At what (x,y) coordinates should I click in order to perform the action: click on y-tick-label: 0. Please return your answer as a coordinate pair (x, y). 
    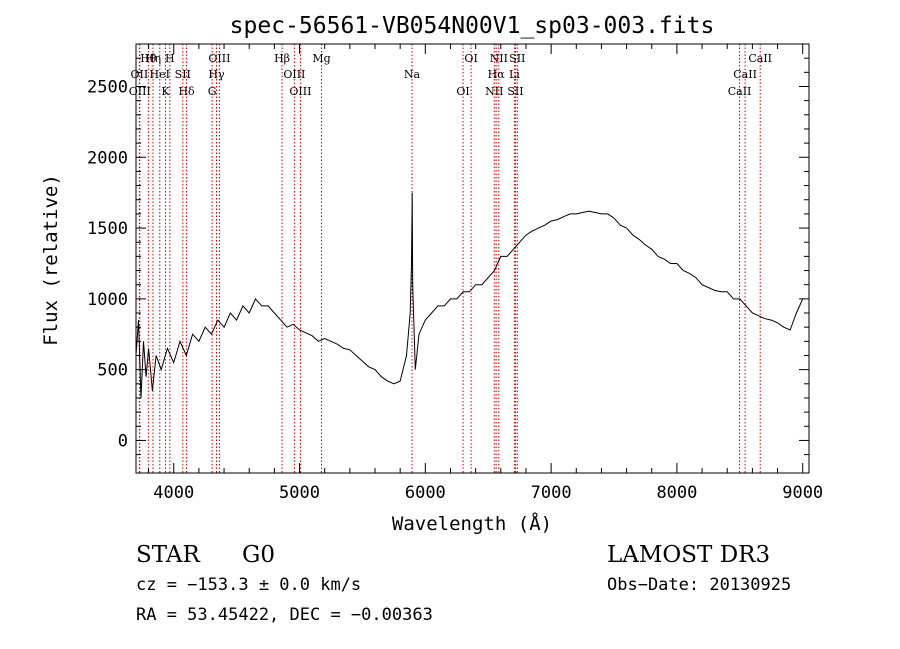
    Looking at the image, I should click on (123, 441).